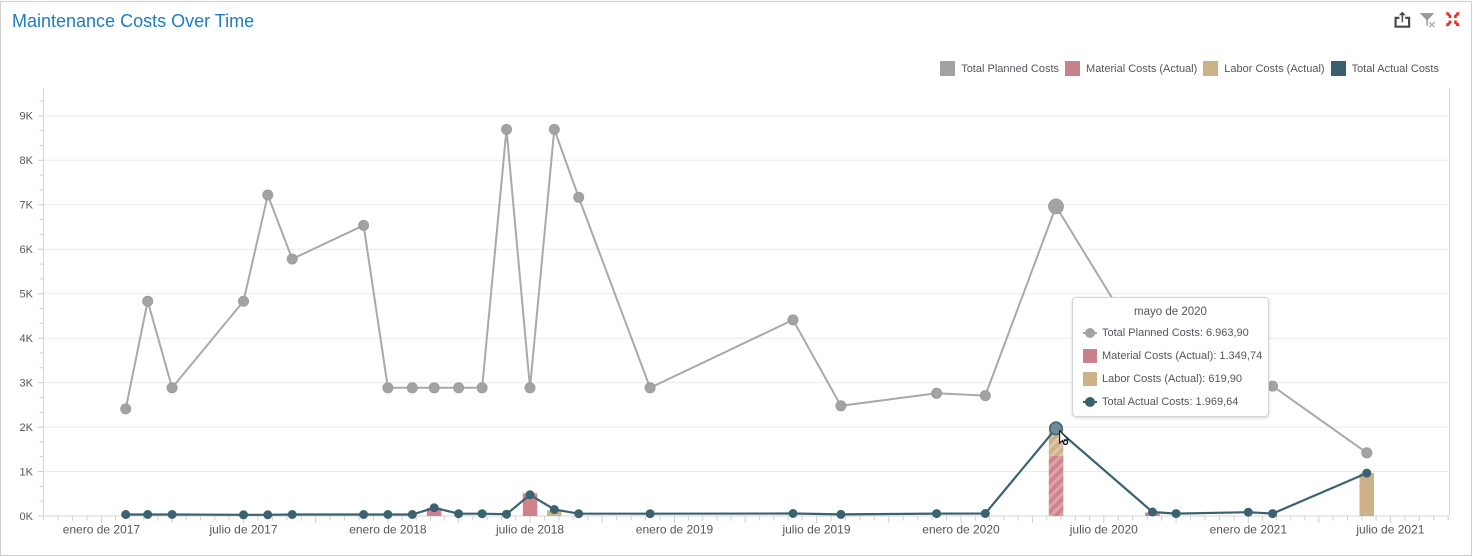 The image size is (1473, 557). I want to click on svg-text: 2K, so click(27, 428).